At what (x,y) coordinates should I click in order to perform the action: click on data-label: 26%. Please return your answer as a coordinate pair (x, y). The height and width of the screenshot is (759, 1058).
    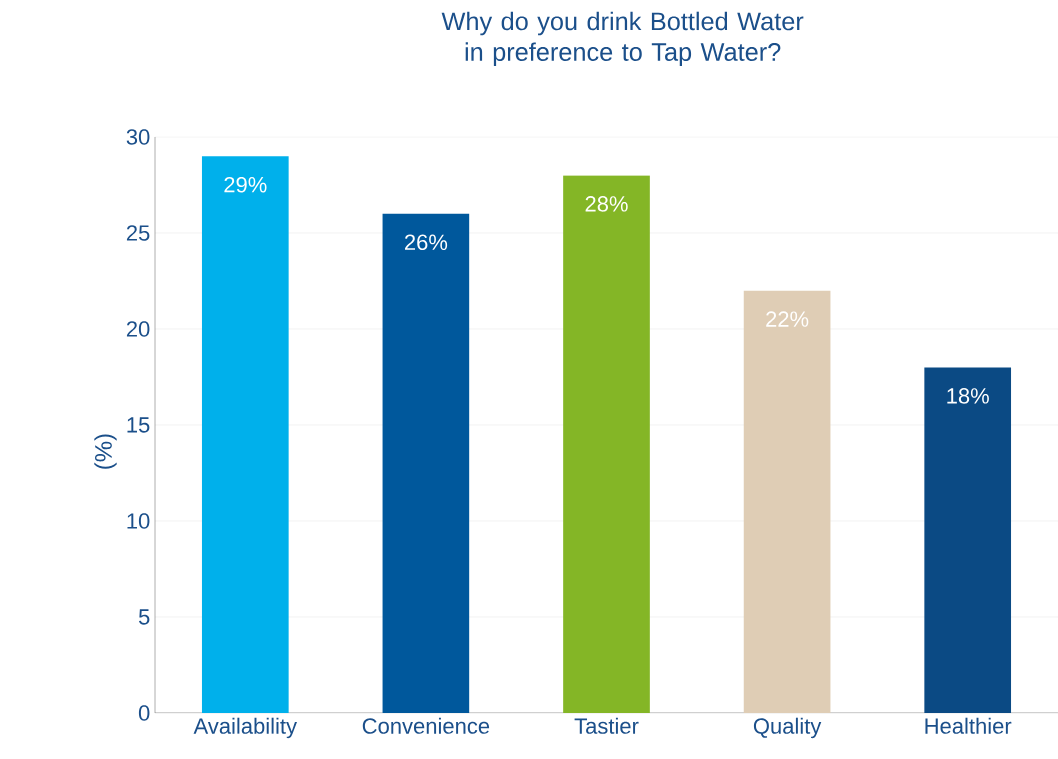
    Looking at the image, I should click on (426, 242).